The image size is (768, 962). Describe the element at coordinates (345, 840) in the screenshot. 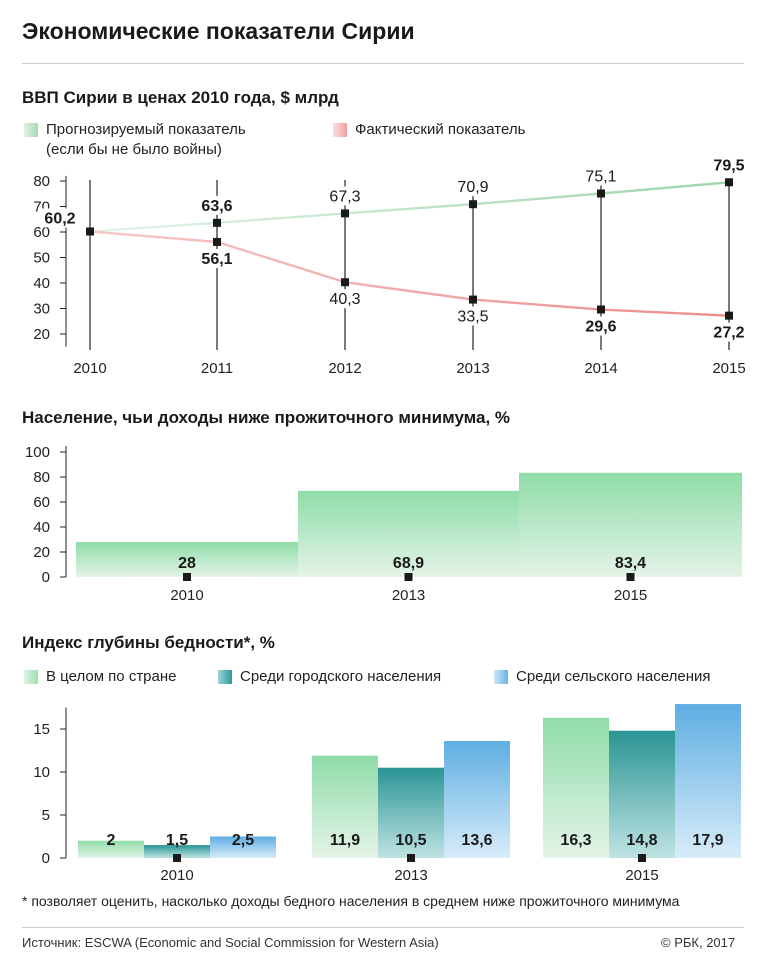

I see `depth-bar-label-country: 11,9` at that location.